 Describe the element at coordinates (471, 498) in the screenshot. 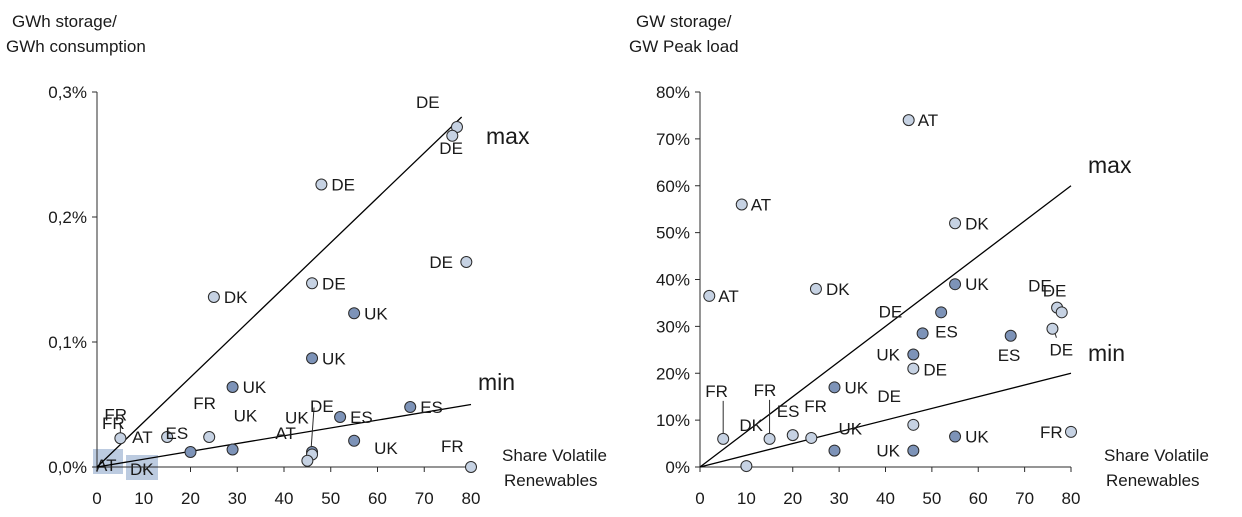

I see `x-tick-label: 80` at that location.